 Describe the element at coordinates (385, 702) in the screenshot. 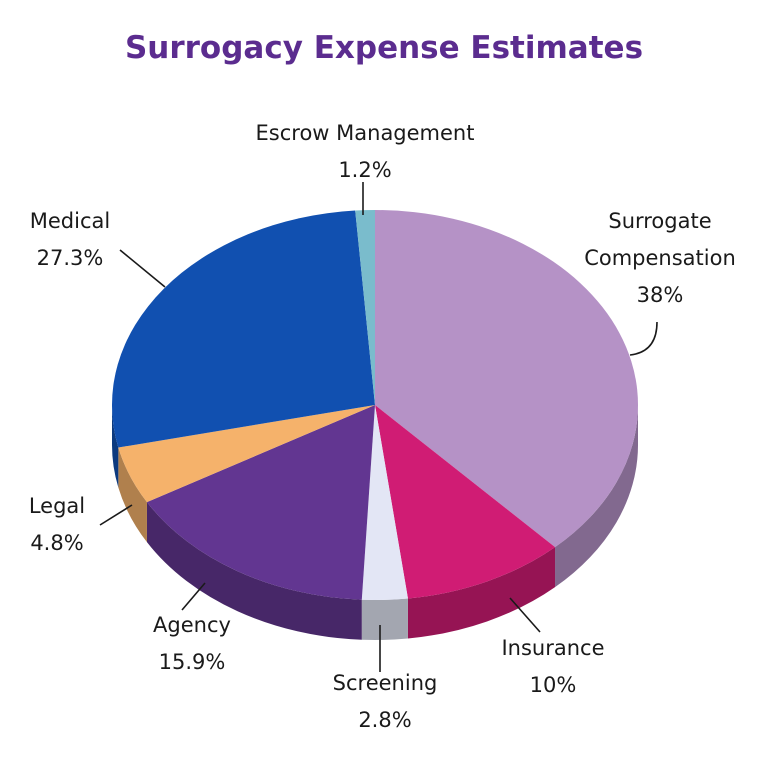

I see `slice-label: Screening 2.8%` at that location.